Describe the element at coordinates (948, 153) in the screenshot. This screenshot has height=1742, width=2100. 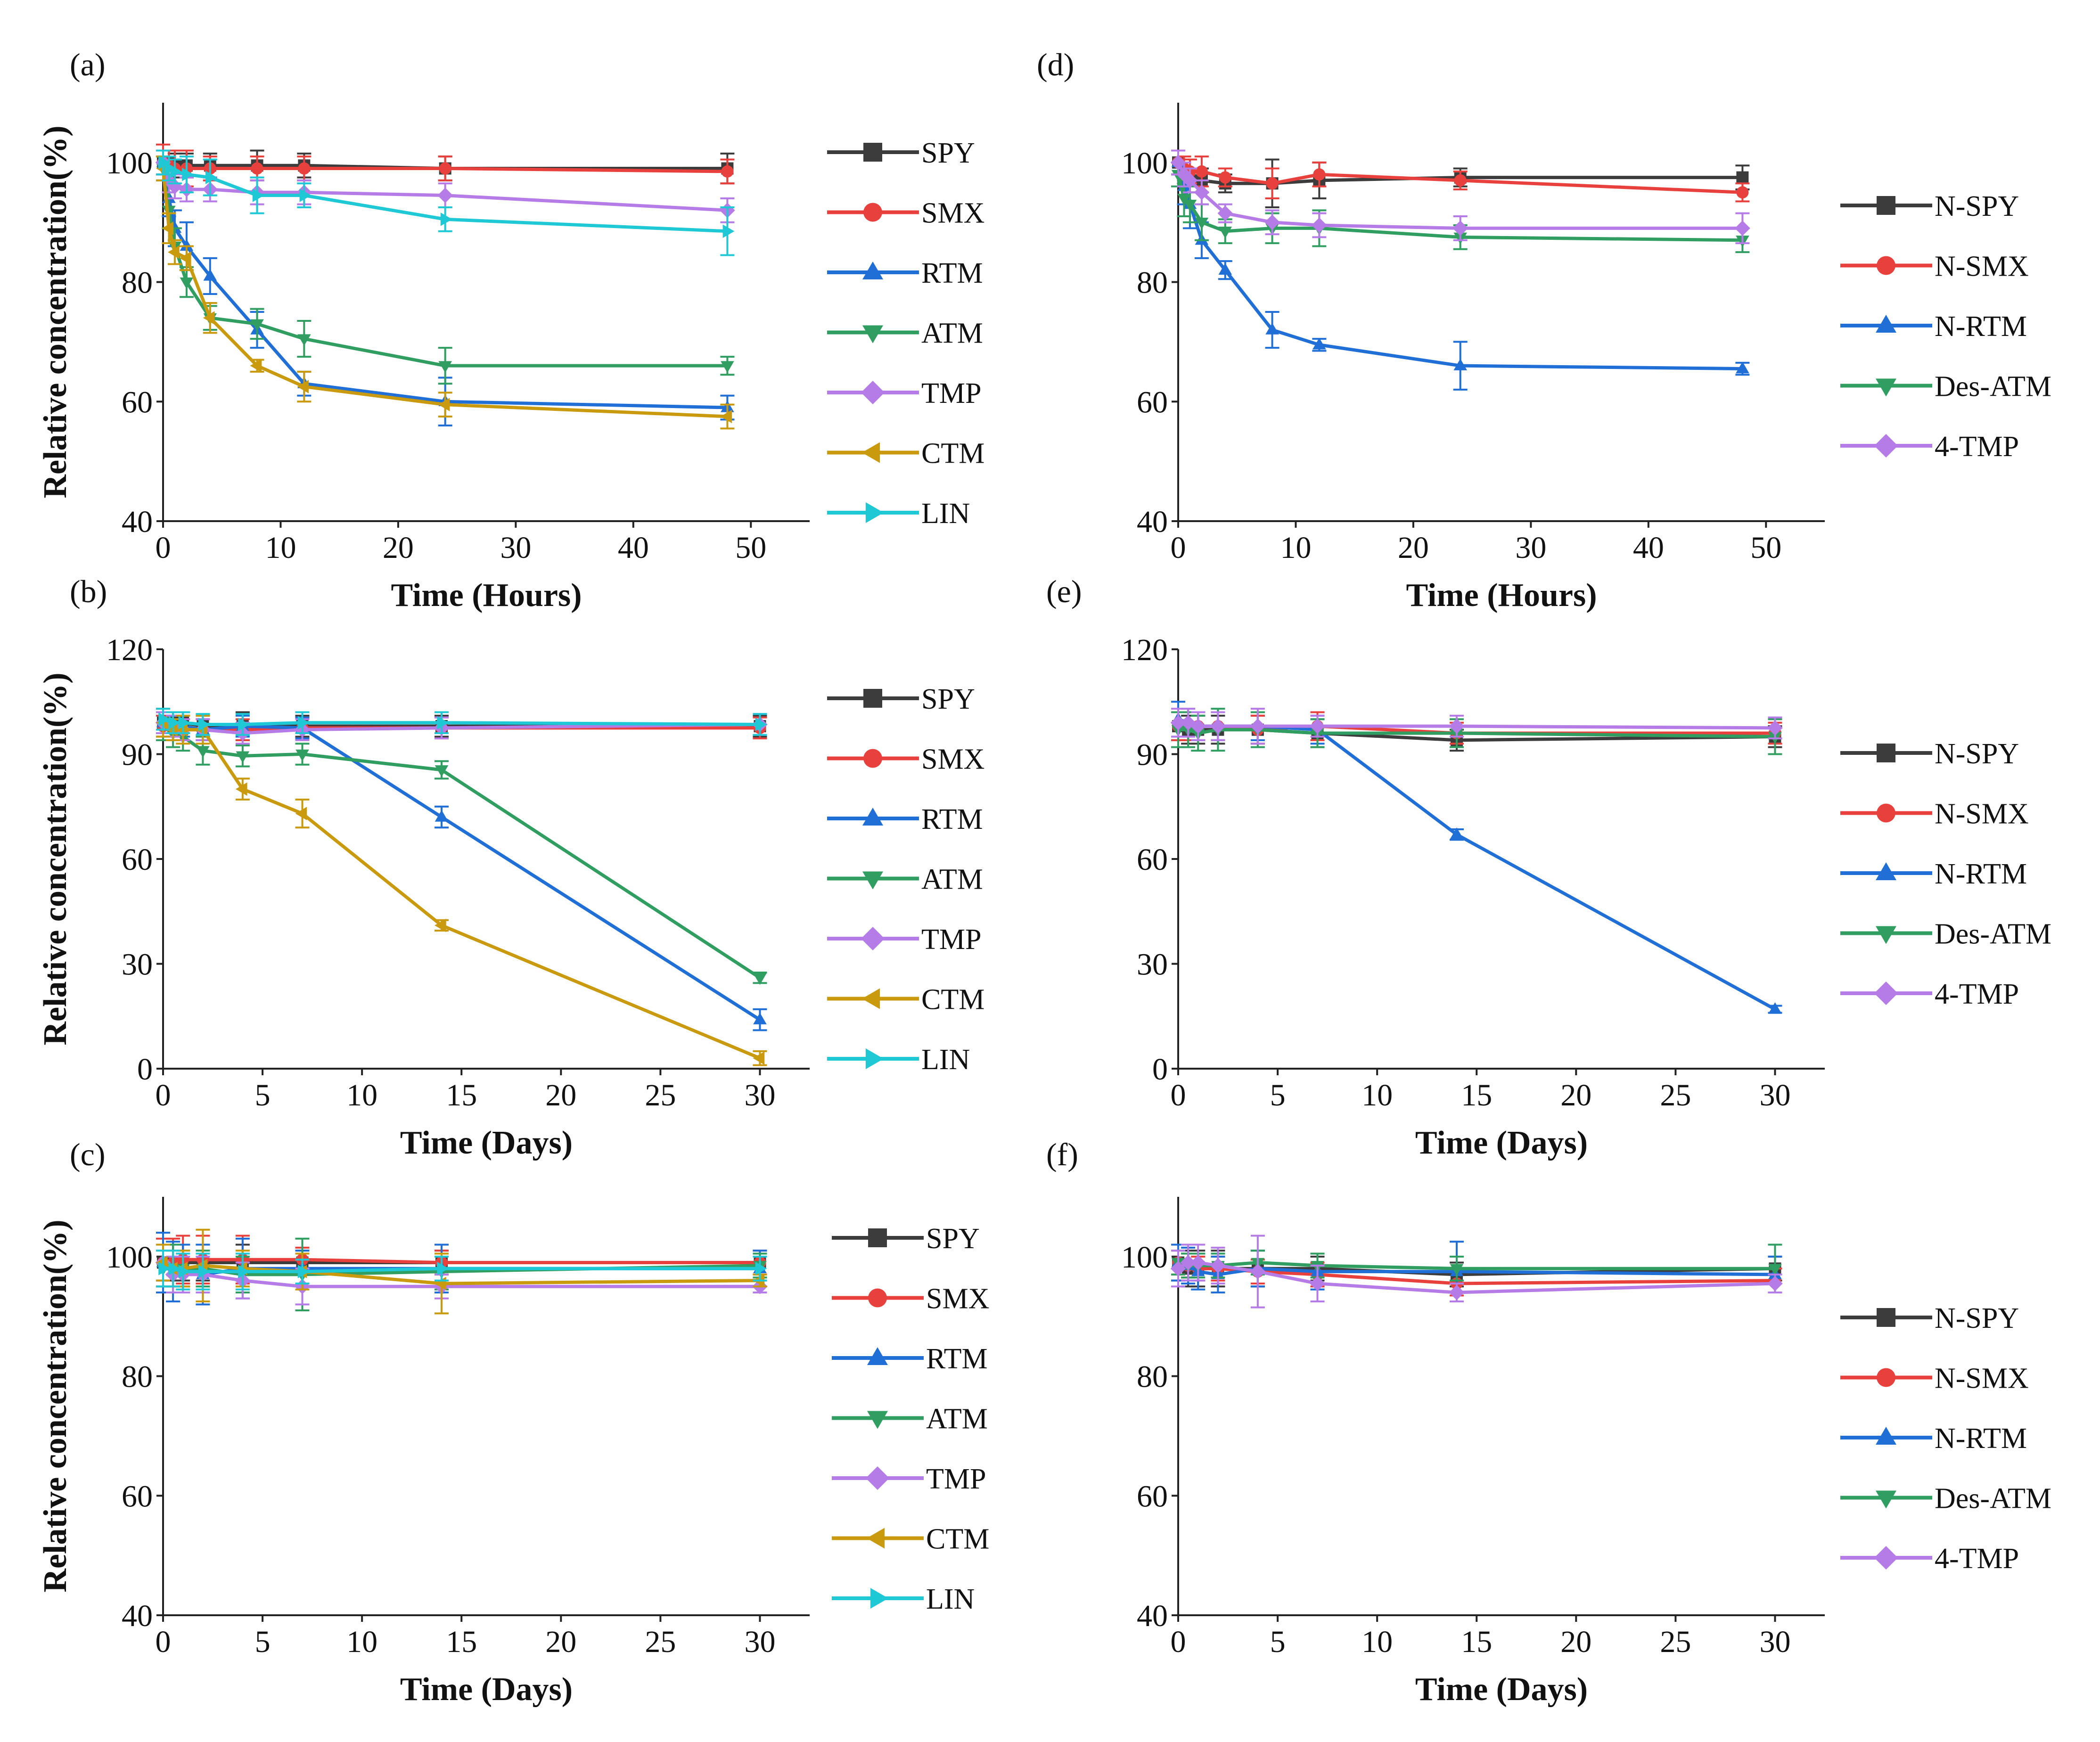
I see `legend-label: SPY` at that location.